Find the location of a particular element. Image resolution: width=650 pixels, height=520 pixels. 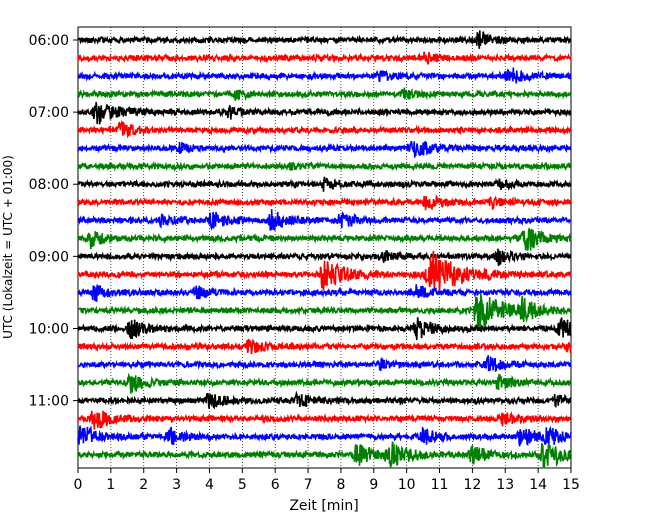

x-tick-label: 14 is located at coordinates (538, 485).